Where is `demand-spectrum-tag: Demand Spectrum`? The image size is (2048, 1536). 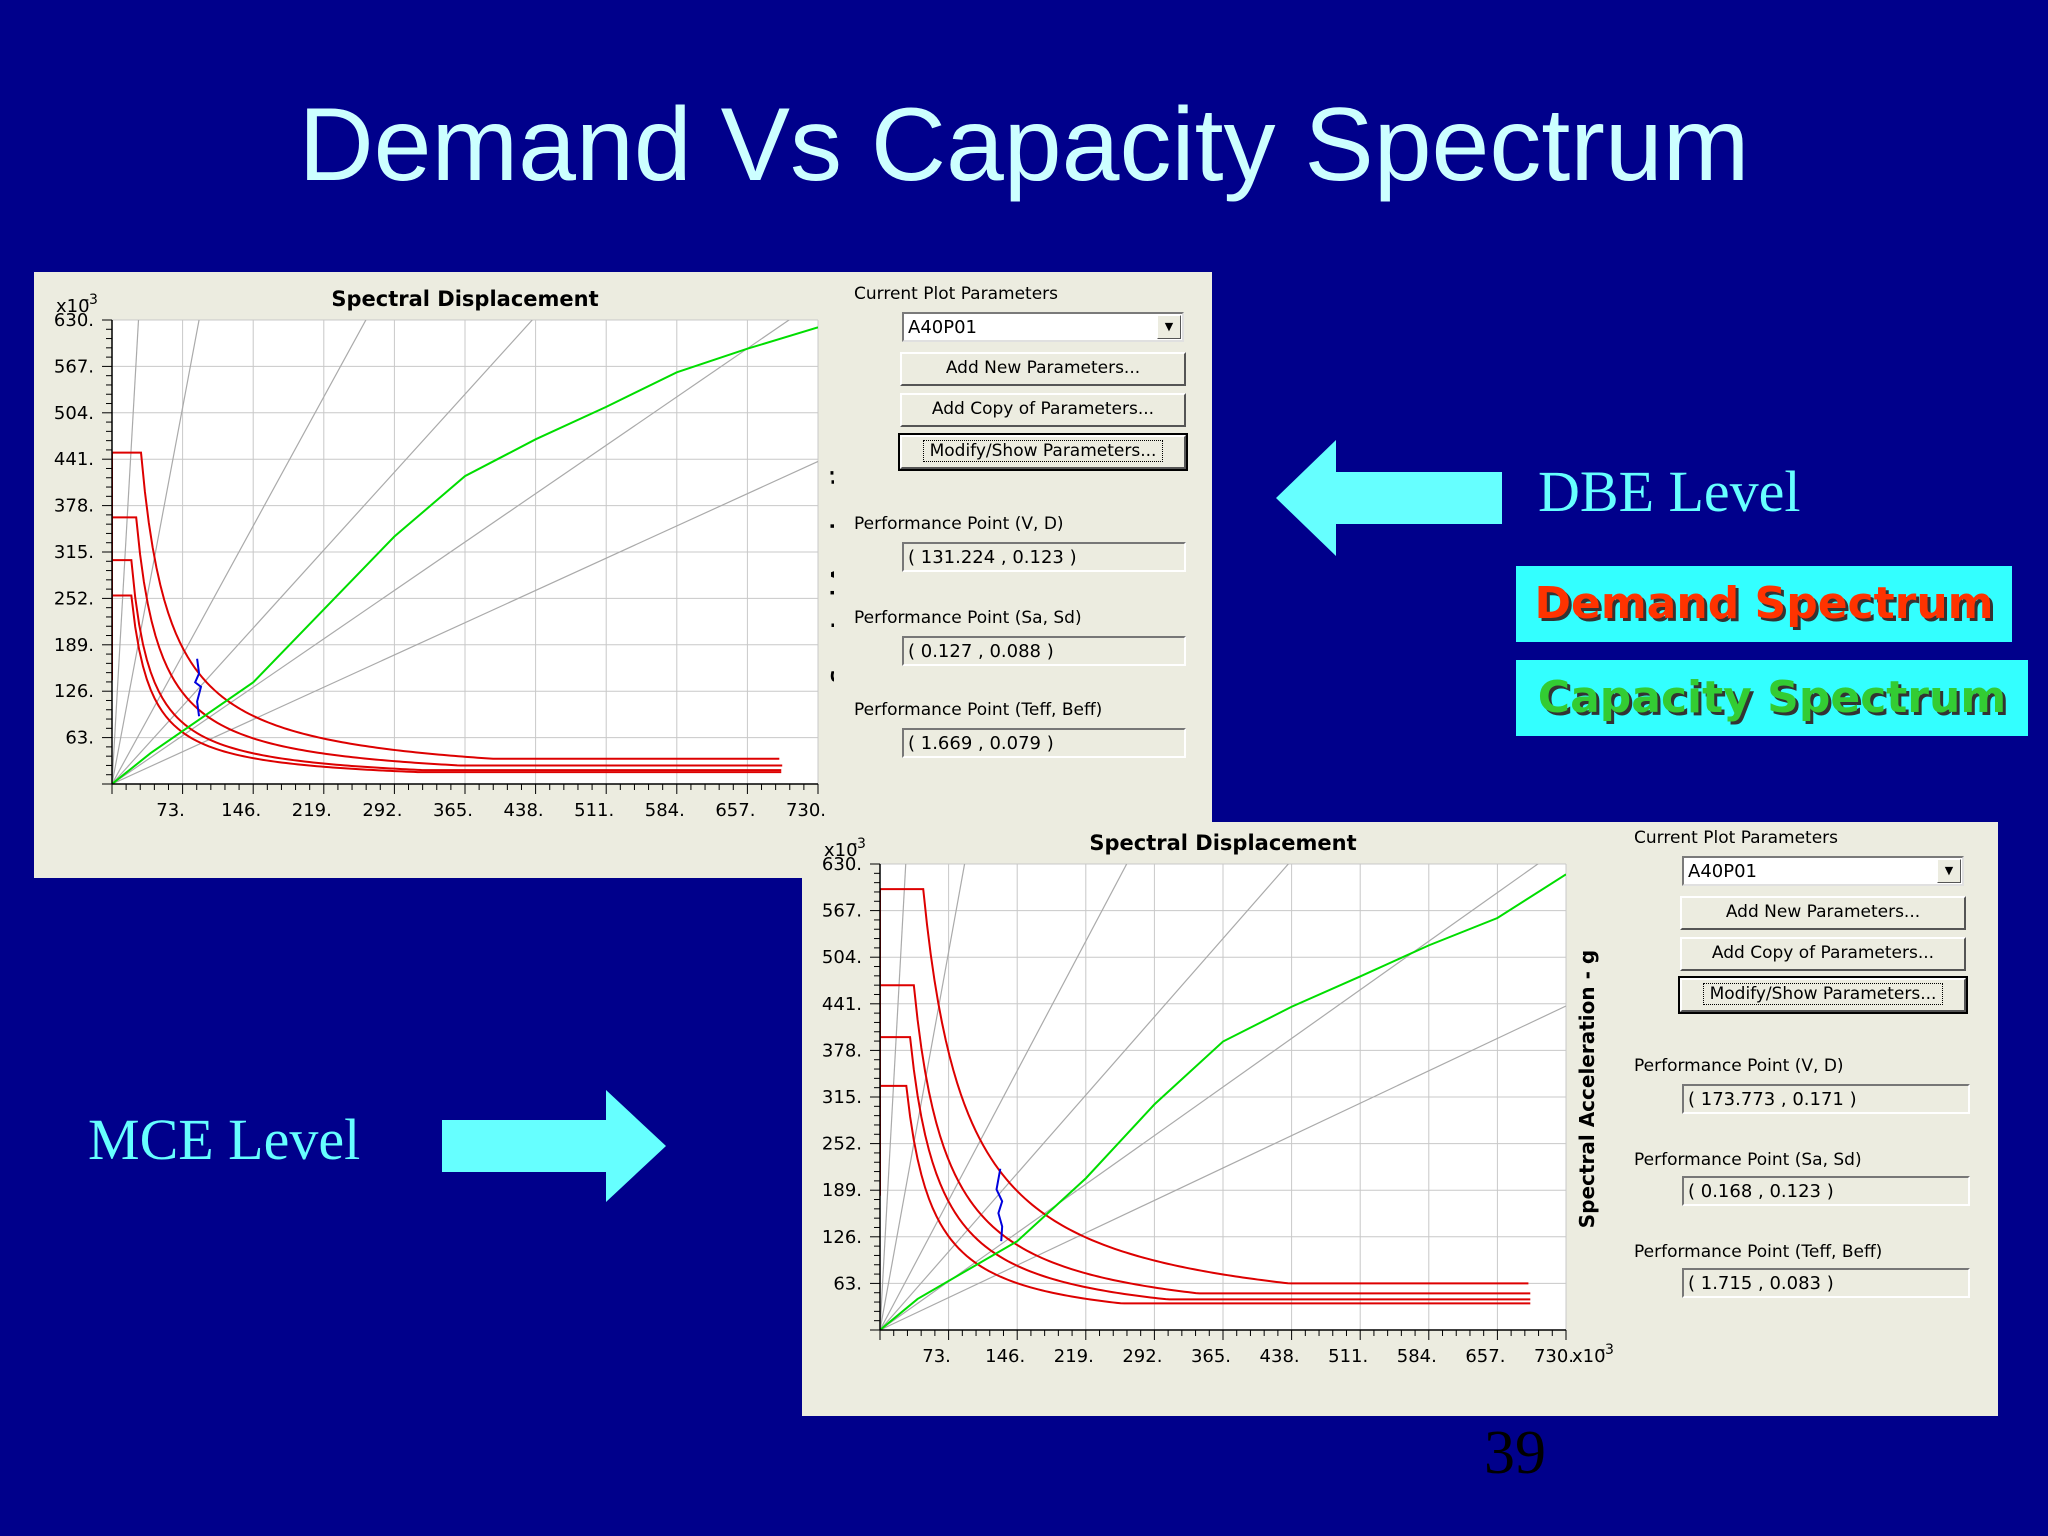
demand-spectrum-tag: Demand Spectrum is located at coordinates (1764, 604).